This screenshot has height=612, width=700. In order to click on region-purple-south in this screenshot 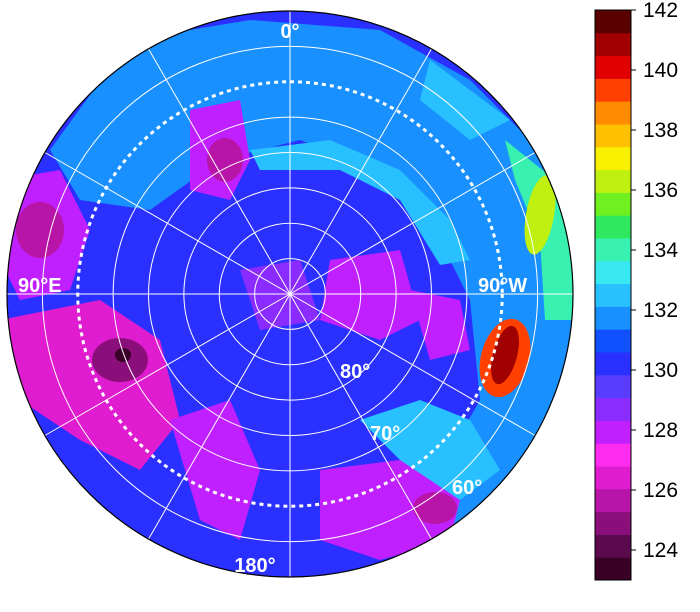, I will do `click(215, 470)`.